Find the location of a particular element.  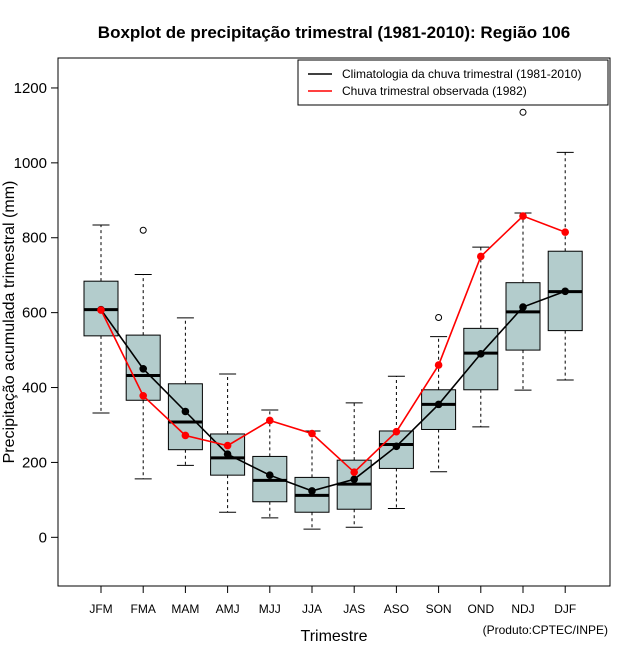

y-tick-label: 600 is located at coordinates (34, 313).